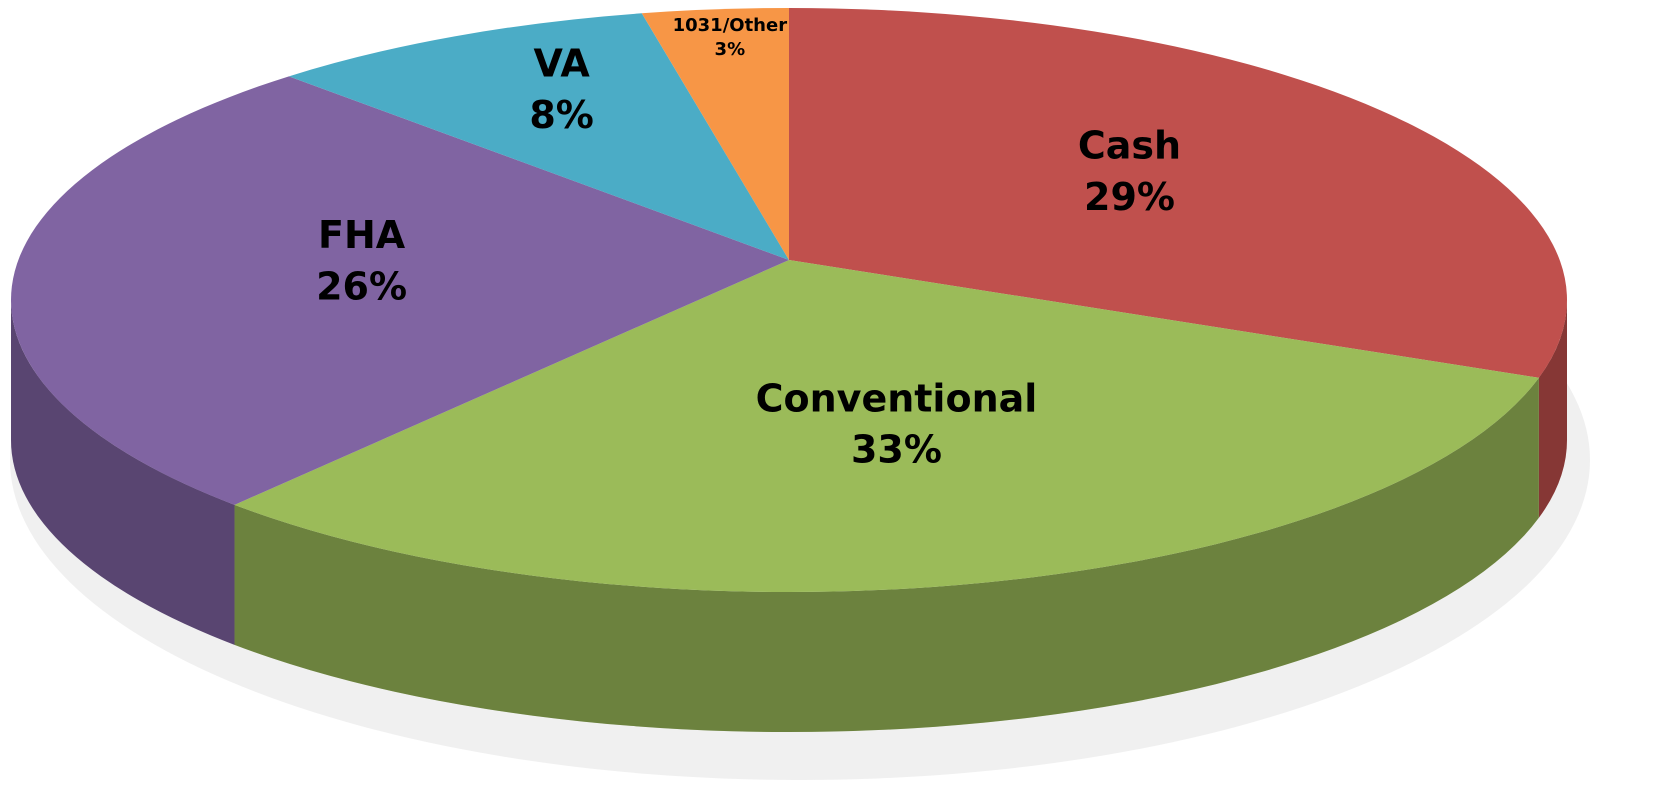  I want to click on slice-value-label: 26%, so click(361, 286).